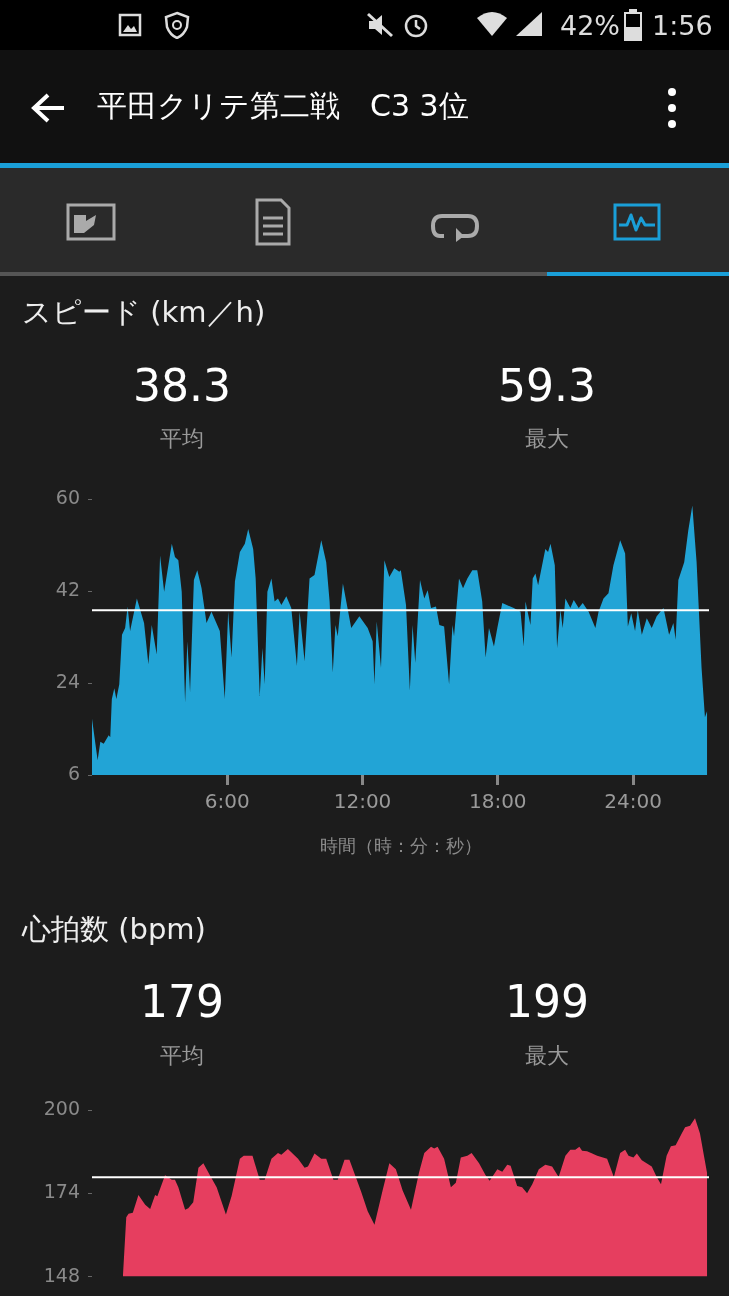 The width and height of the screenshot is (729, 1296). Describe the element at coordinates (67, 497) in the screenshot. I see `y-tick-label: 60` at that location.